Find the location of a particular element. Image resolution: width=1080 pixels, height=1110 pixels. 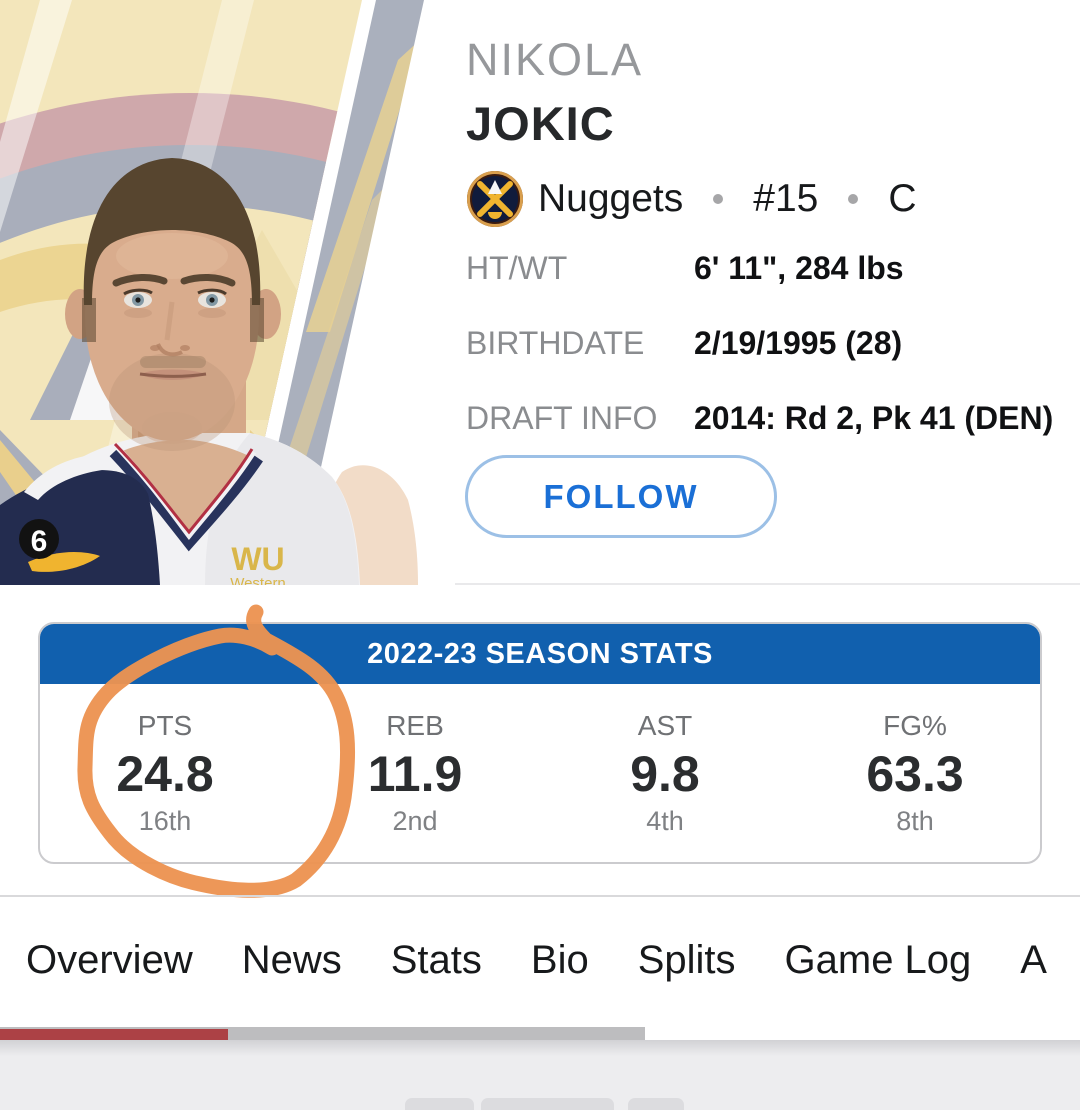

tab-news: News is located at coordinates (291, 960).